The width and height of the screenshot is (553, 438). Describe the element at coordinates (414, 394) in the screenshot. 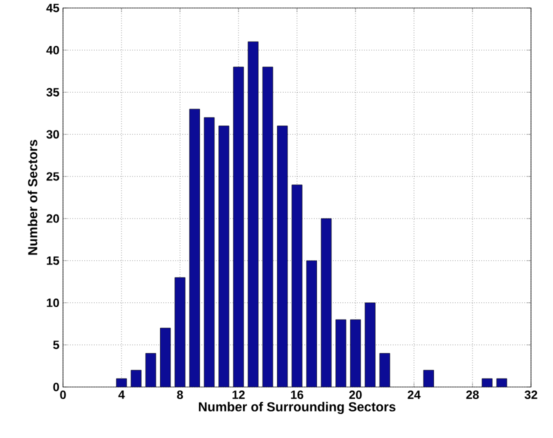

I see `x-tick-label: 24` at that location.